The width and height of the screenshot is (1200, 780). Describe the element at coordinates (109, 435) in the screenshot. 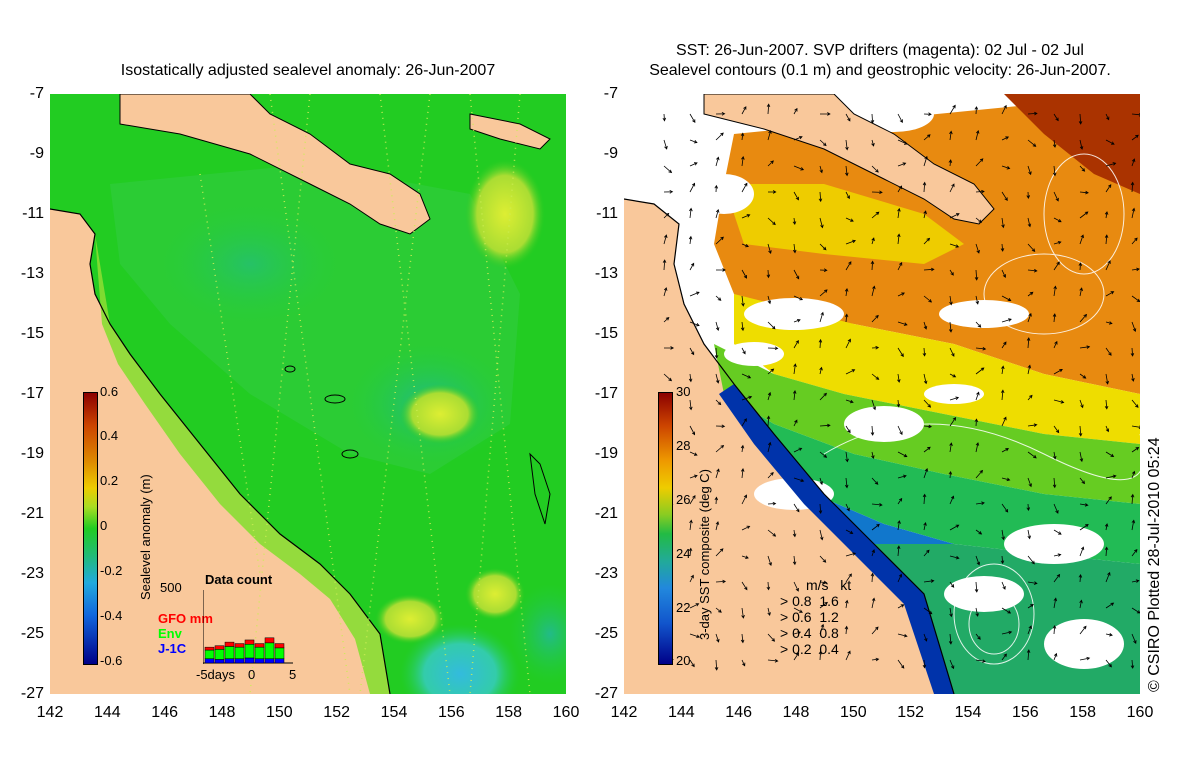

I see `sealevel-colorbar-tick-2: 0.4` at that location.